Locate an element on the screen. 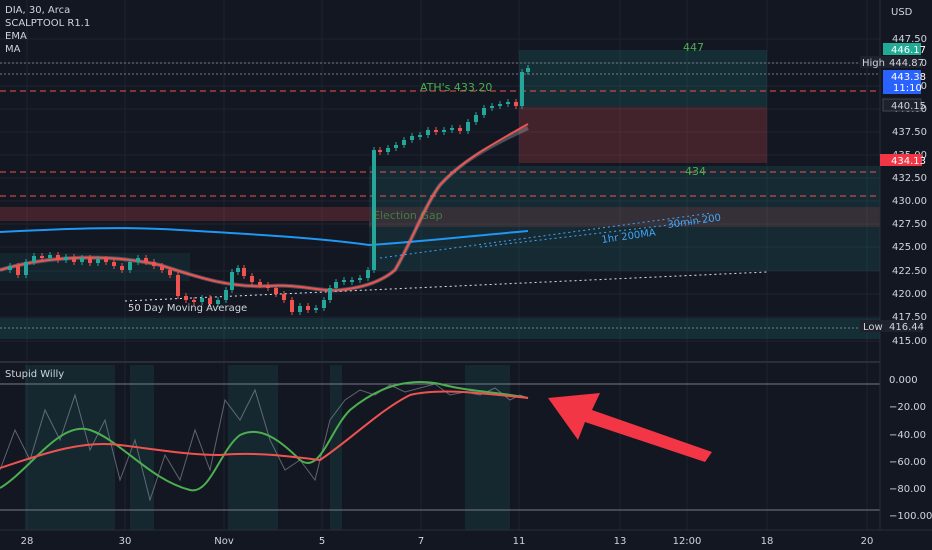 This screenshot has height=550, width=932. indicator-ma: MA is located at coordinates (13, 49).